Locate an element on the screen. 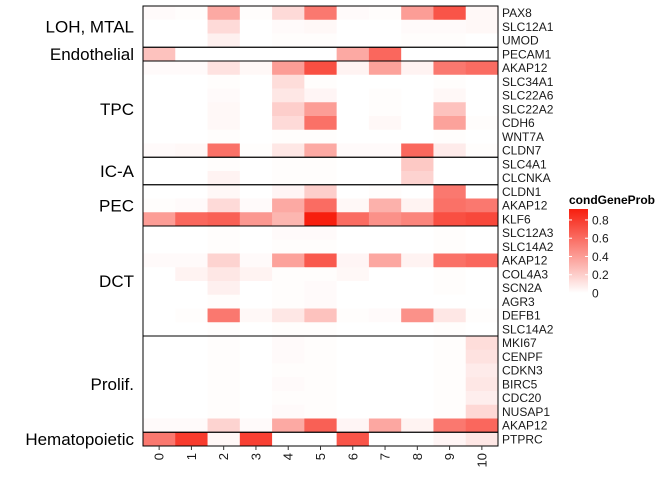 Image resolution: width=672 pixels, height=480 pixels. x-tick-label: 5 is located at coordinates (320, 456).